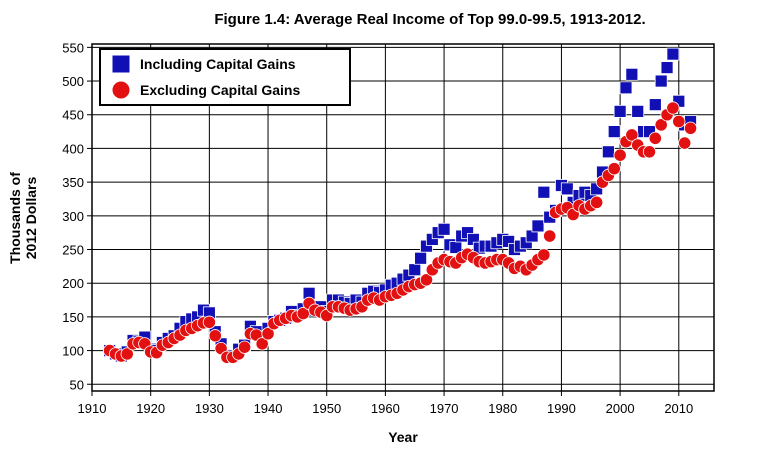 Image resolution: width=780 pixels, height=454 pixels. I want to click on x-tick-label: 1940, so click(268, 408).